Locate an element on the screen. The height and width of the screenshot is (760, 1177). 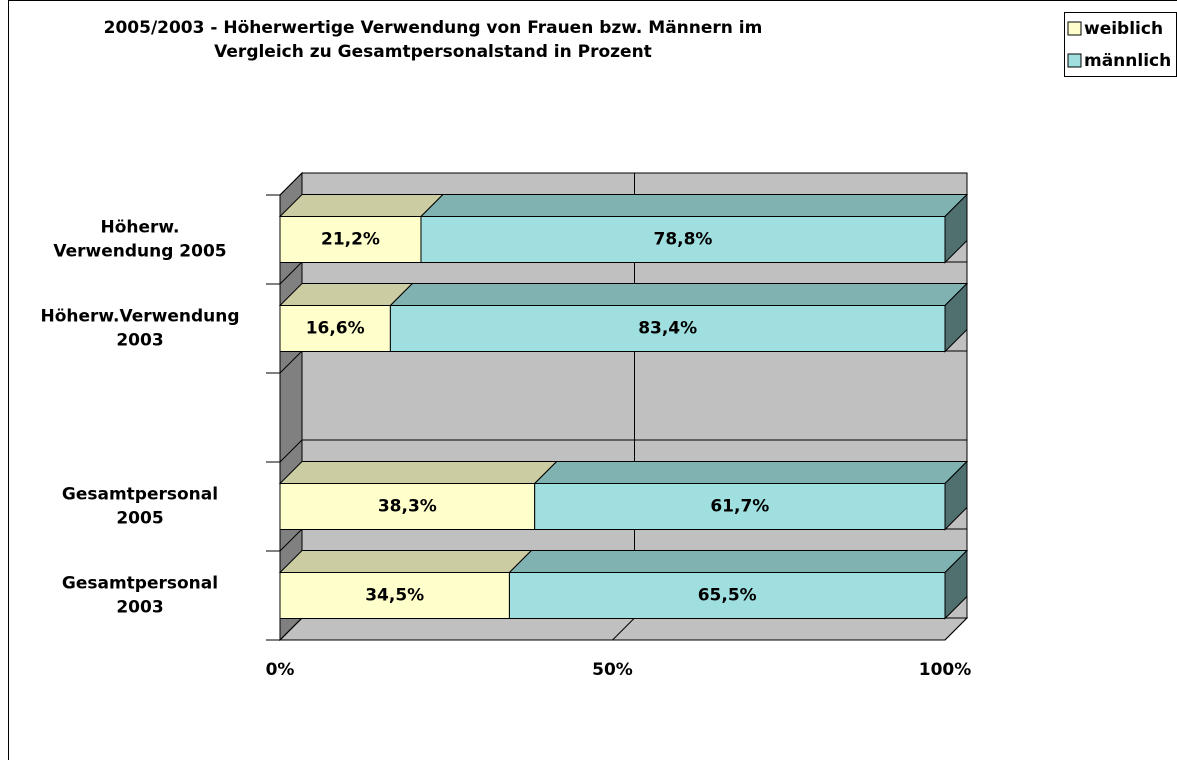
value-label: 61,7% is located at coordinates (739, 507).